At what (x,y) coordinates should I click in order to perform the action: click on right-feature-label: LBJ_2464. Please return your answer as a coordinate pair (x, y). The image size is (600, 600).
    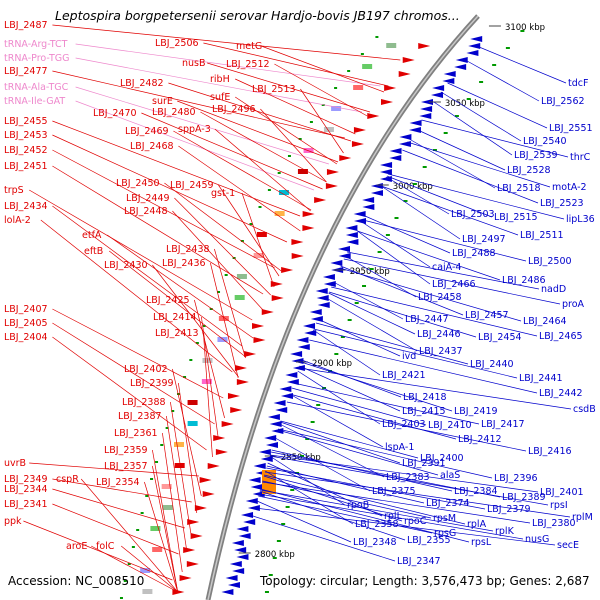
    Looking at the image, I should click on (545, 321).